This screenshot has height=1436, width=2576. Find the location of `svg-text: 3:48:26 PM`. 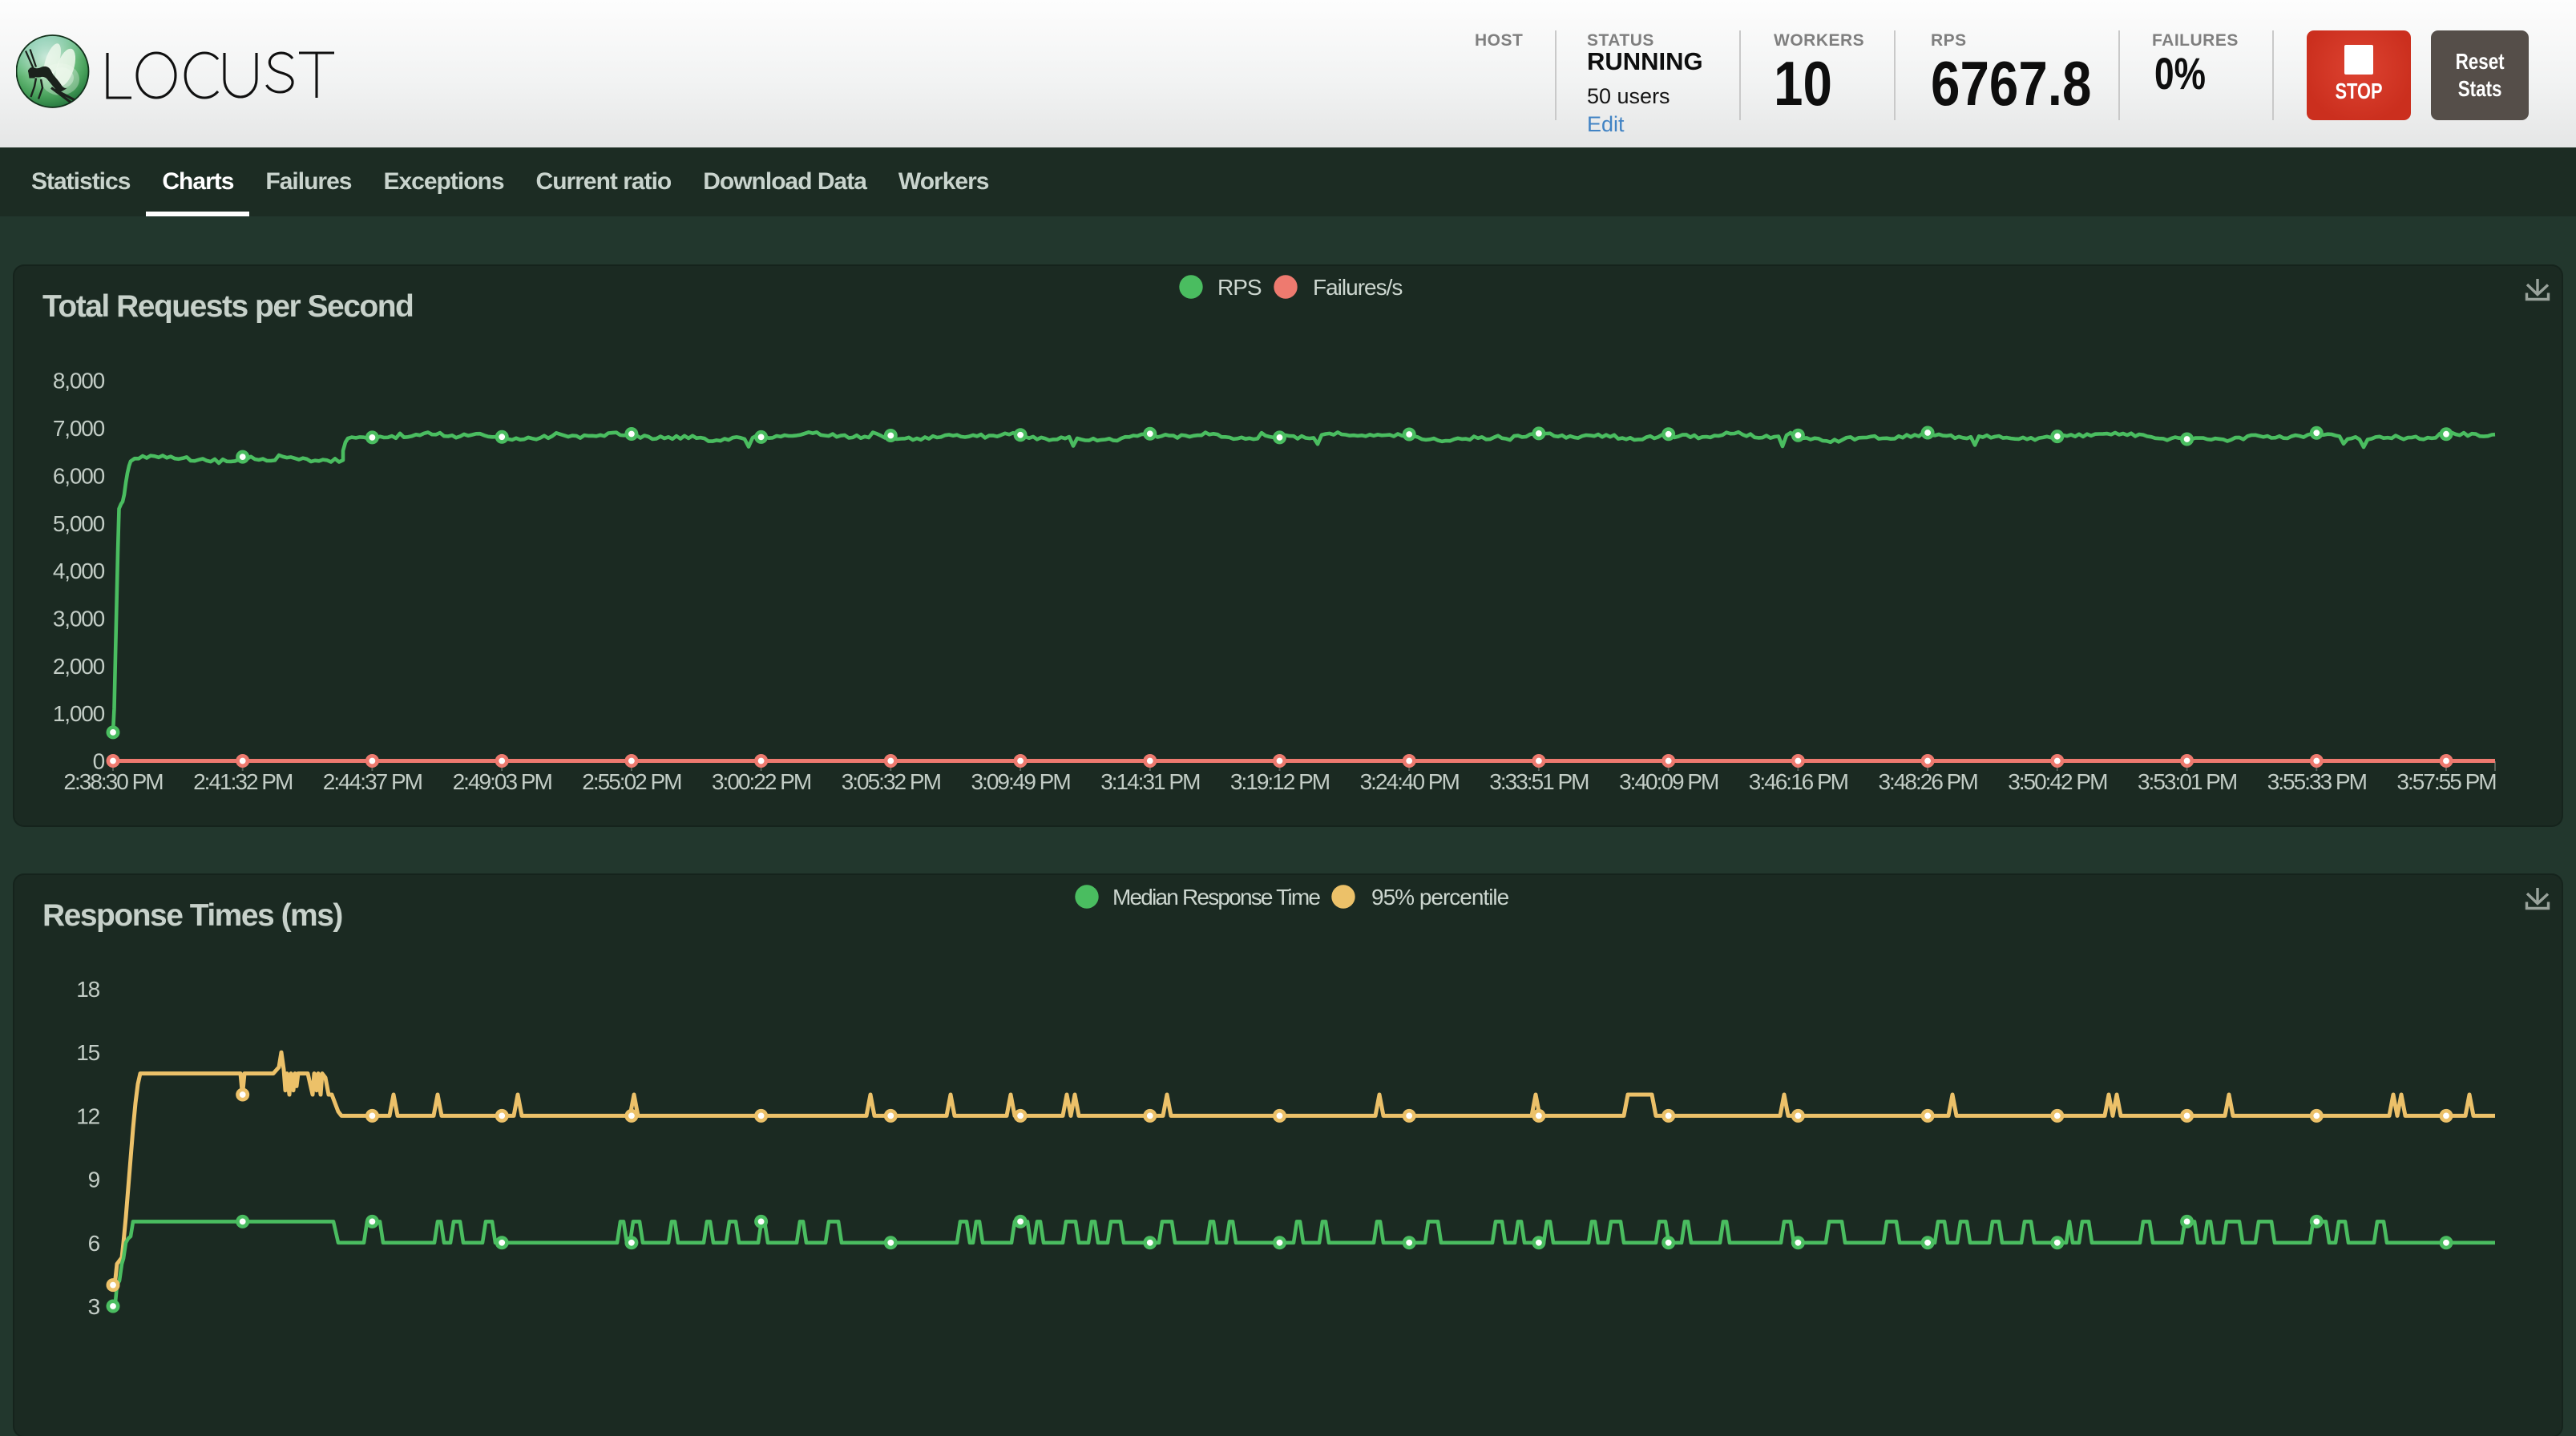

svg-text: 3:48:26 PM is located at coordinates (1928, 781).